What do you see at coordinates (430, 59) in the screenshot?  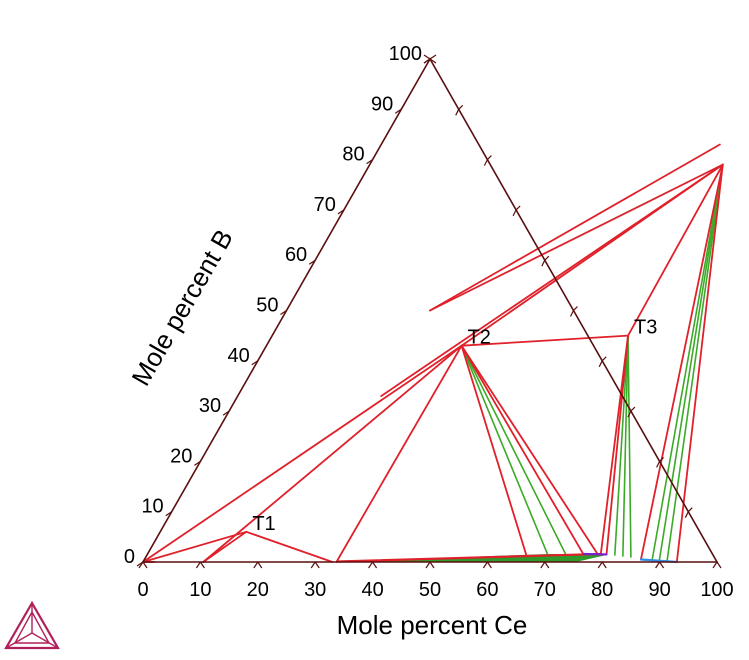 I see `apex-tick` at bounding box center [430, 59].